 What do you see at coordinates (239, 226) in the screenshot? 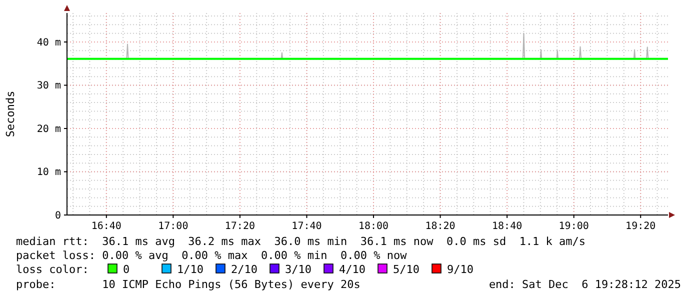
I see `x-tick-label: 17:20` at bounding box center [239, 226].